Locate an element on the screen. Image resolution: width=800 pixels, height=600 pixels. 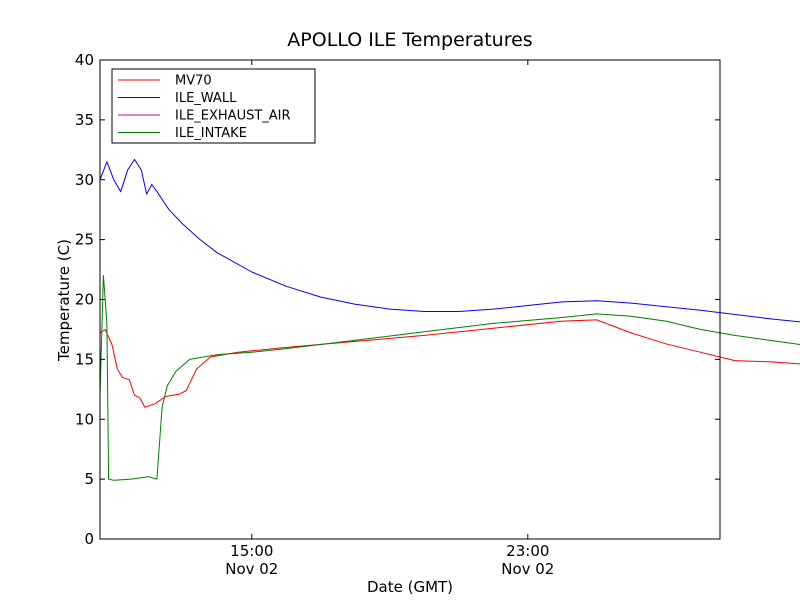
x-axis-label: Date (GMT) is located at coordinates (410, 587).